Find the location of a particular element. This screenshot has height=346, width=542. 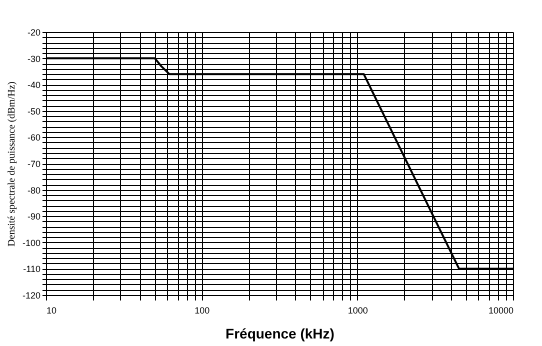

y-tick-label: -20 is located at coordinates (33, 33).